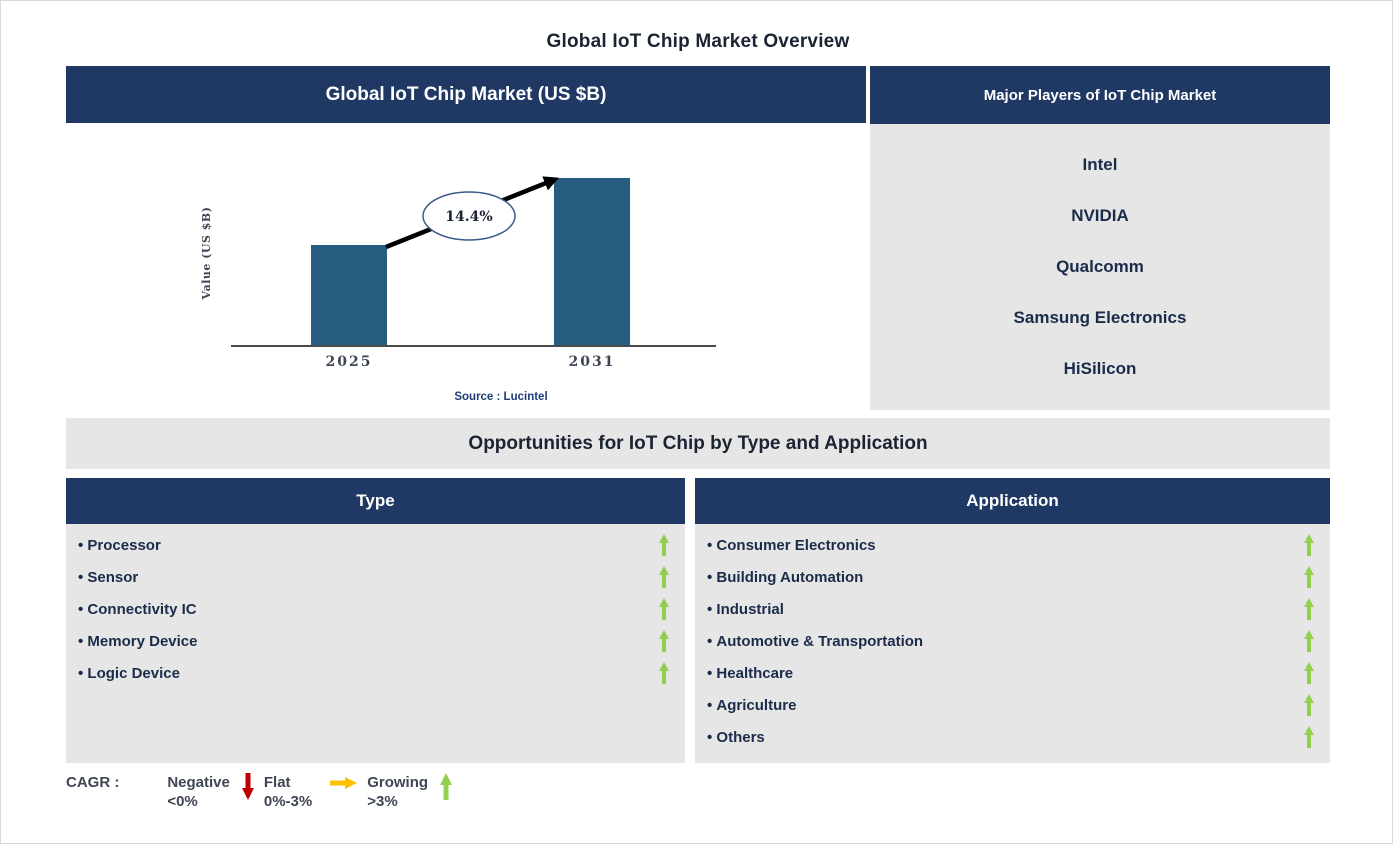  Describe the element at coordinates (698, 41) in the screenshot. I see `page-title: Global IoT Chip Market Overview` at that location.